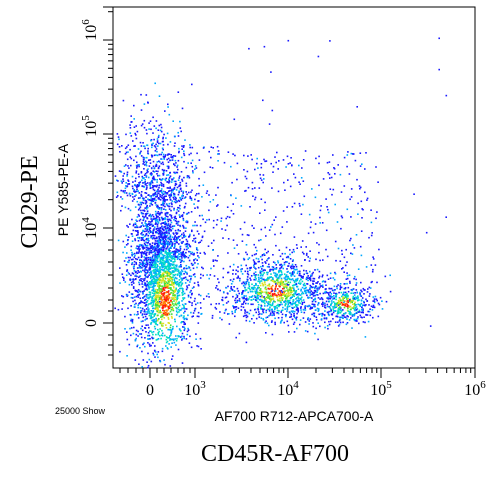 The height and width of the screenshot is (477, 501). What do you see at coordinates (90, 173) in the screenshot?
I see `y-axis-tick-labels: 0 10⁴ 10⁵ 10⁶` at bounding box center [90, 173].